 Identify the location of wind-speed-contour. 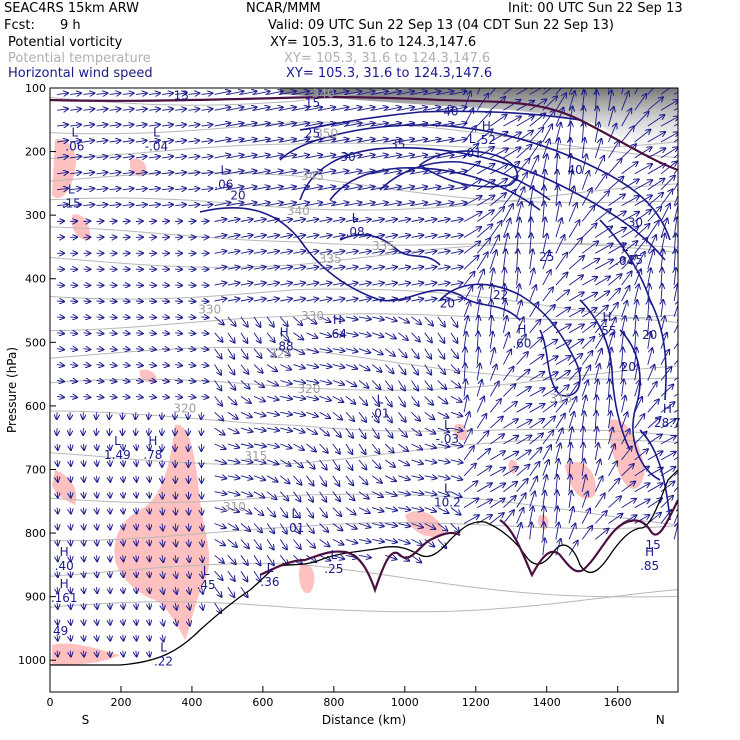
(468, 169).